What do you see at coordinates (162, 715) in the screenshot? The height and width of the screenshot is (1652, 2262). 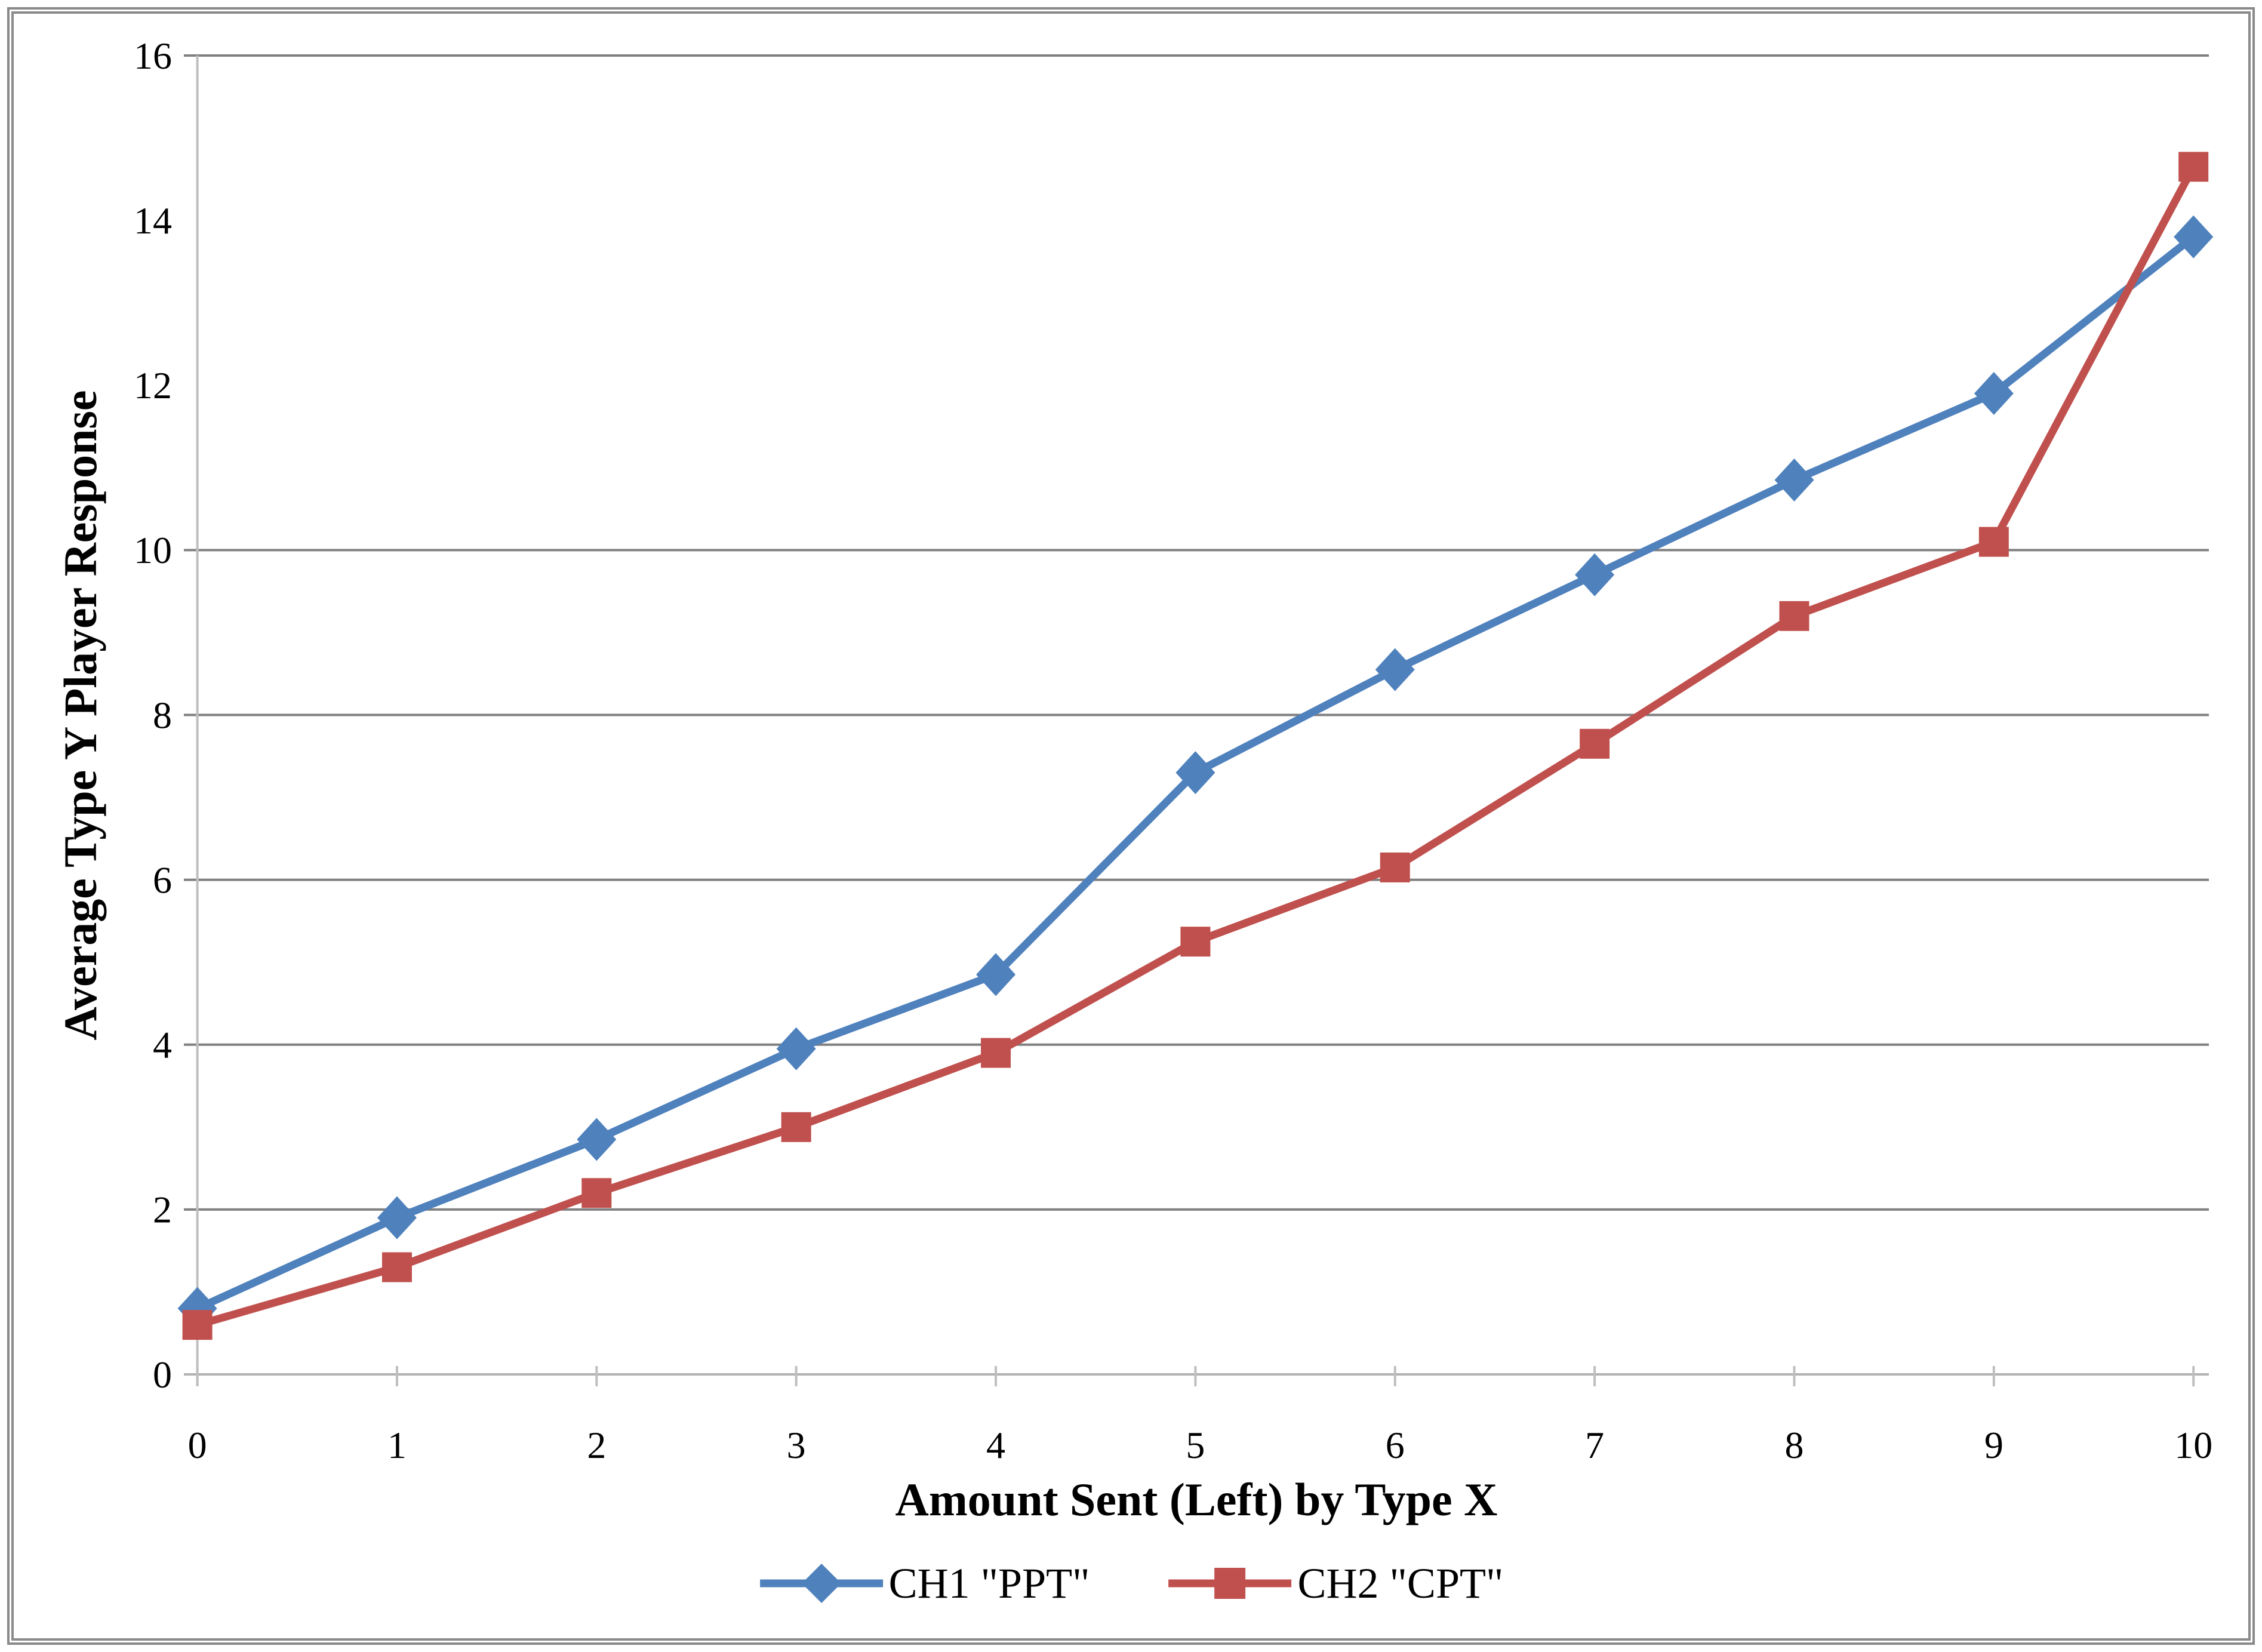 I see `y-tick-label-8: 8` at bounding box center [162, 715].